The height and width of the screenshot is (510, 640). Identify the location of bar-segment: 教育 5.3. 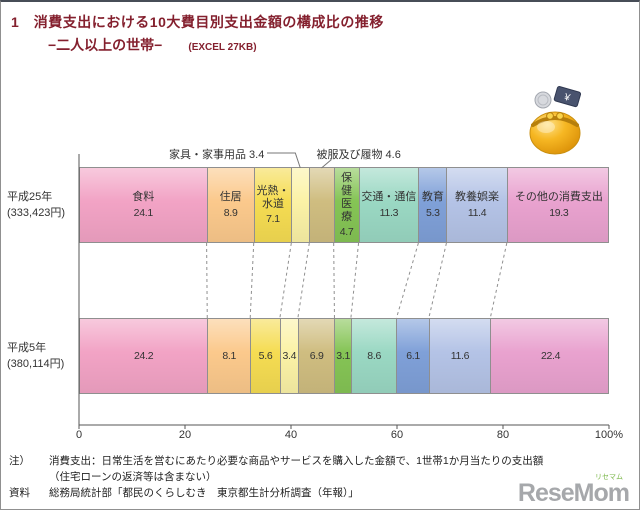
(433, 205).